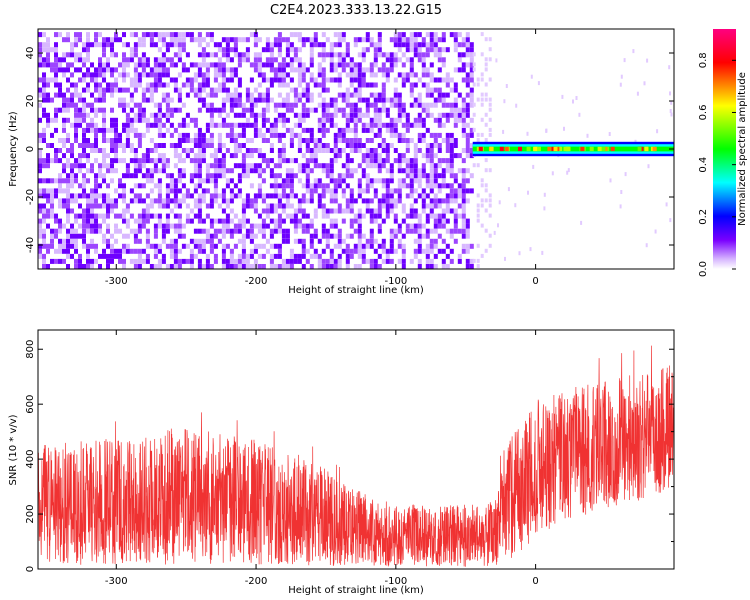  I want to click on snr-x-tick-label: -200, so click(256, 581).